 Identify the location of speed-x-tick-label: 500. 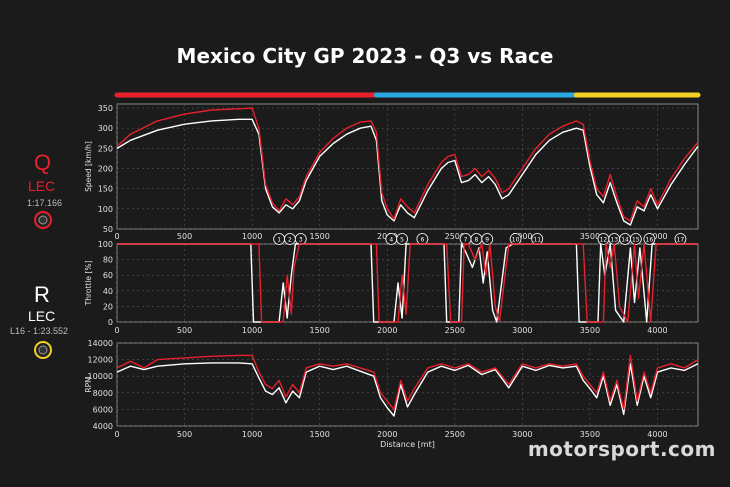
(184, 236).